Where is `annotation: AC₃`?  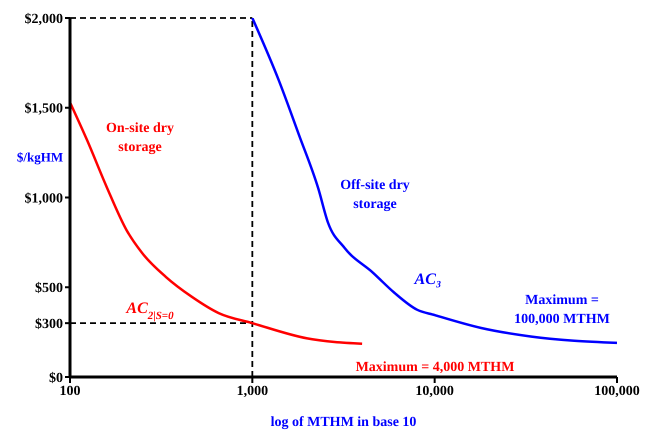
annotation: AC₃ is located at coordinates (428, 279).